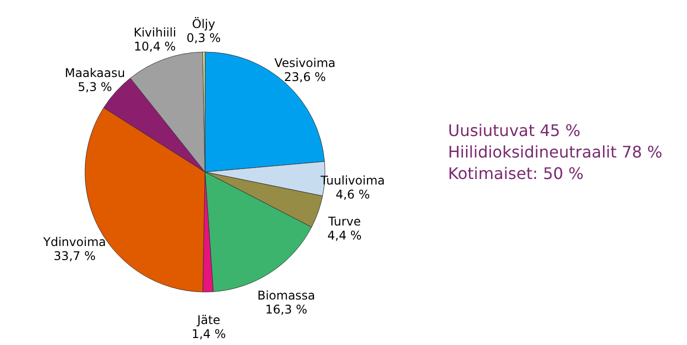 The height and width of the screenshot is (345, 687). I want to click on slice-label: Ydinvoima, so click(74, 242).